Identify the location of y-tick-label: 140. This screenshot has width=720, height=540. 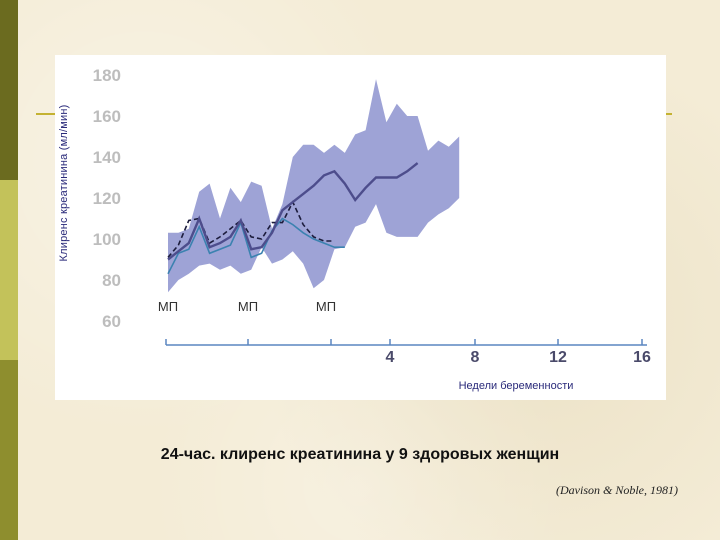
(107, 157).